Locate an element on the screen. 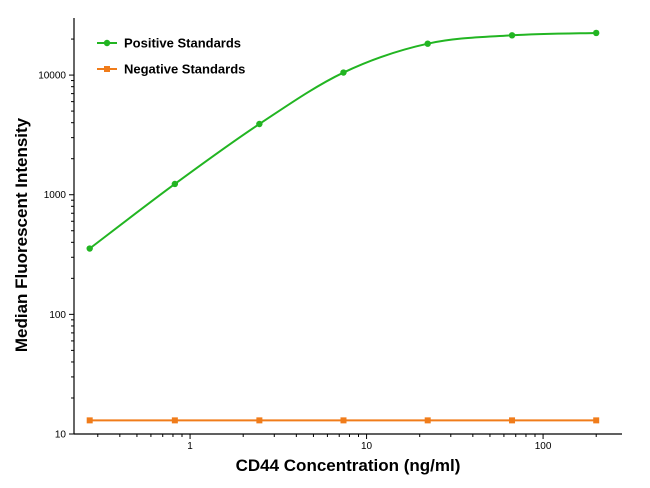 The width and height of the screenshot is (650, 488). legend-label: Positive Standards is located at coordinates (182, 43).